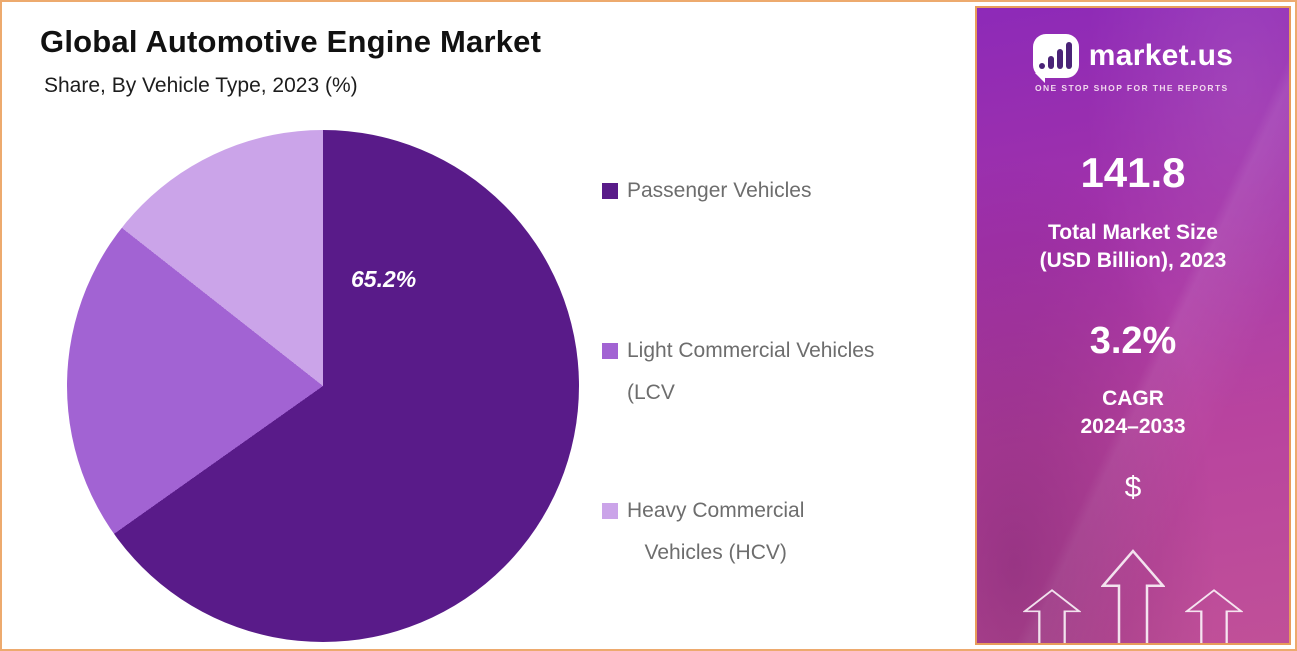  I want to click on marketus-logo: market.us, so click(1133, 58).